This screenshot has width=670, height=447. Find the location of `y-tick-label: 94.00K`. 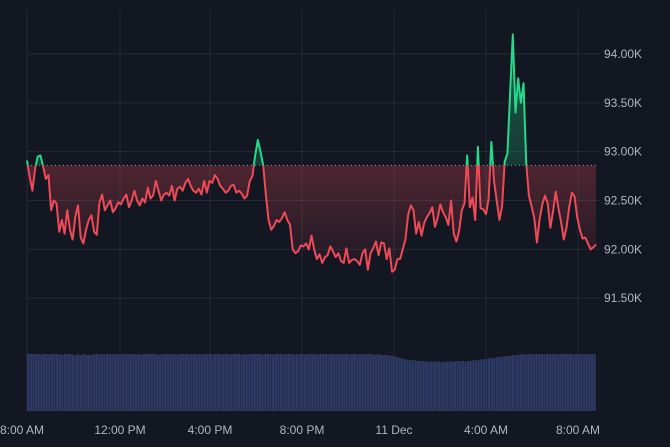

y-tick-label: 94.00K is located at coordinates (623, 54).